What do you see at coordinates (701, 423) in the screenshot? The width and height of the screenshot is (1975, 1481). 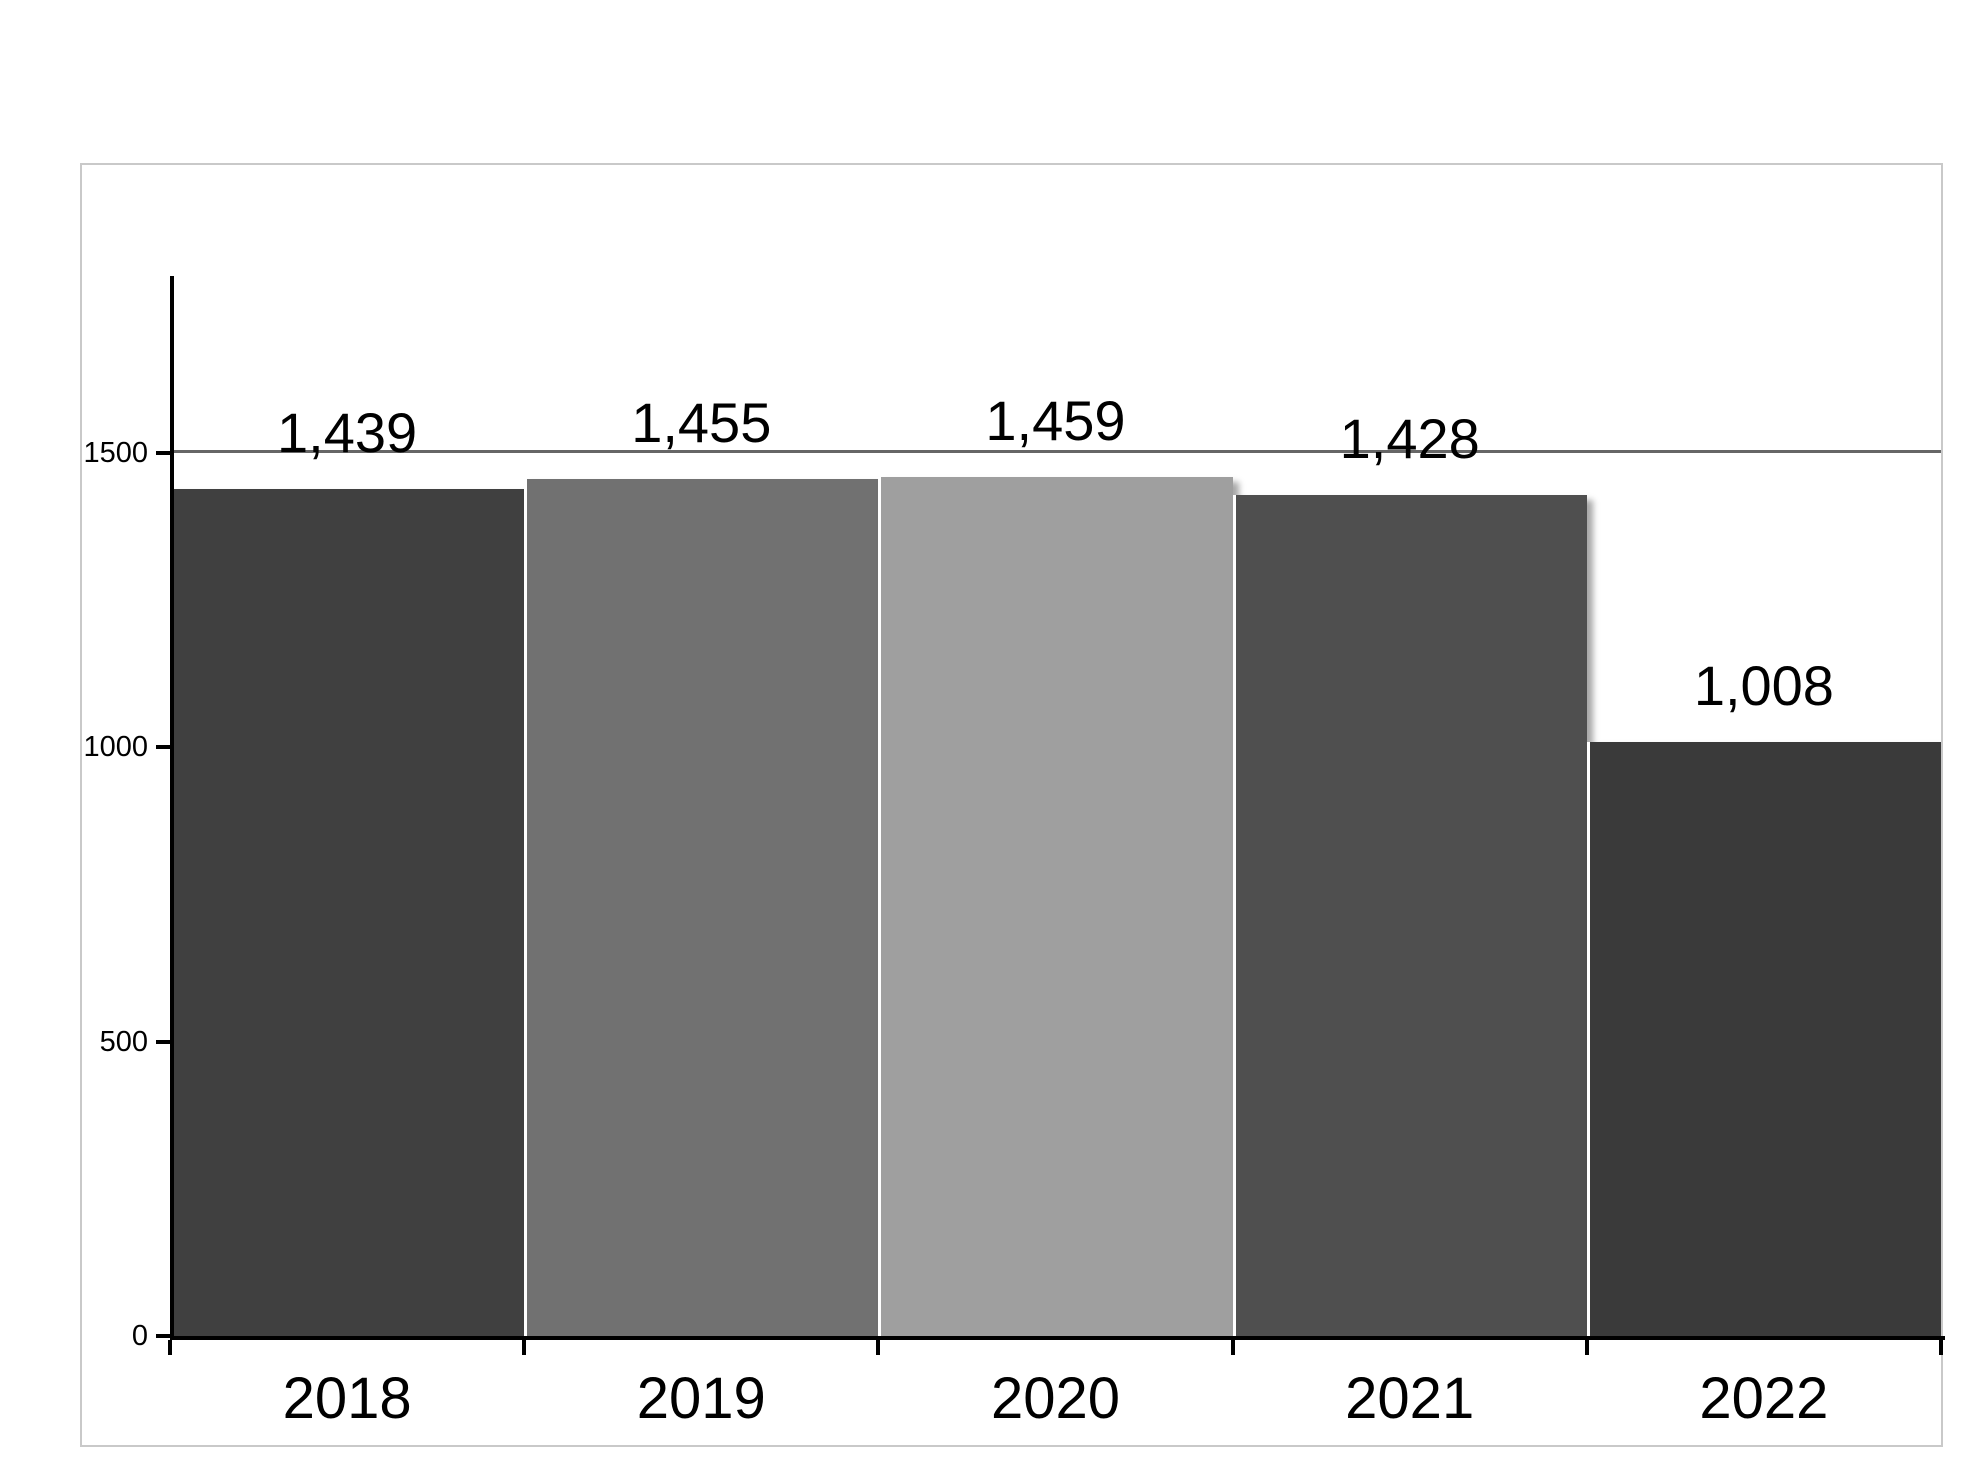 I see `value-label-2019: 1,455` at bounding box center [701, 423].